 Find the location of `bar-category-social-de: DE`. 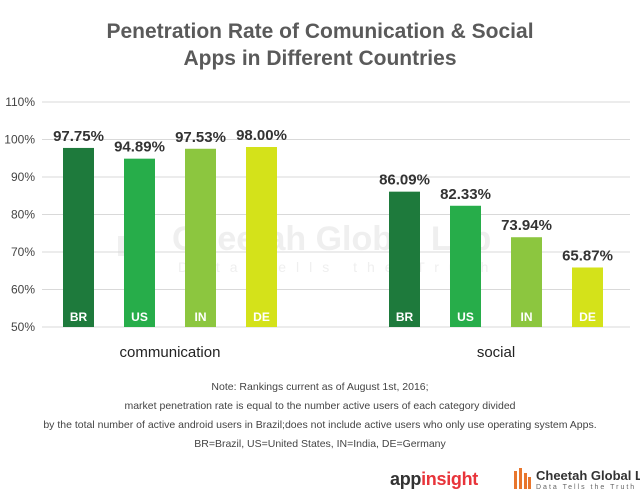

bar-category-social-de: DE is located at coordinates (587, 317).